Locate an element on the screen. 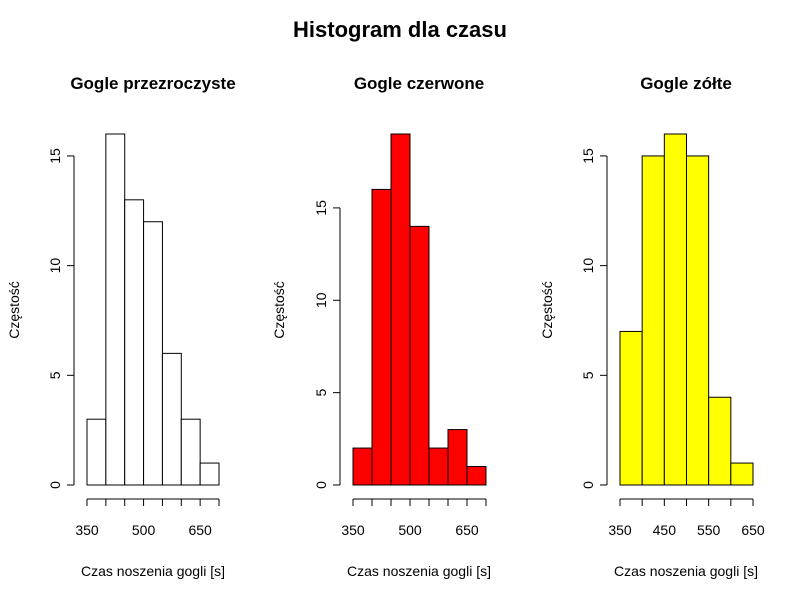  figure-title: Histogram dla czasu is located at coordinates (400, 29).